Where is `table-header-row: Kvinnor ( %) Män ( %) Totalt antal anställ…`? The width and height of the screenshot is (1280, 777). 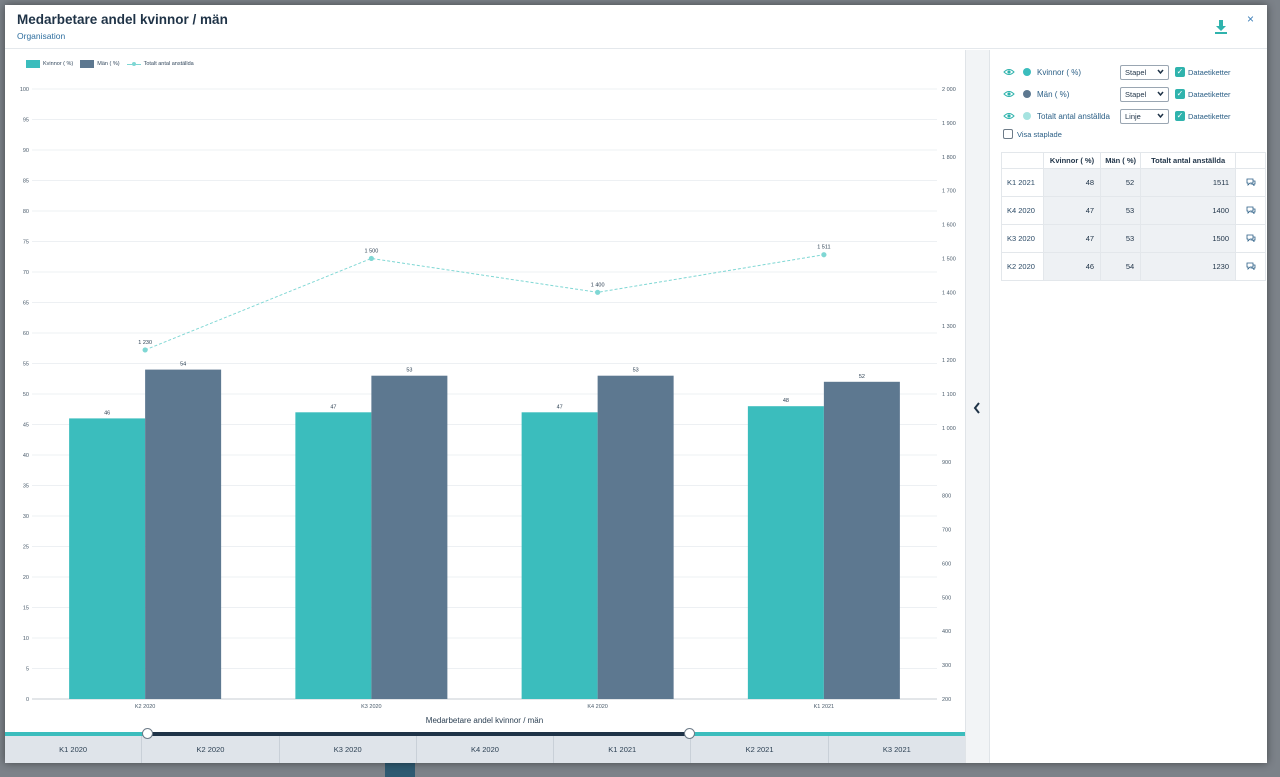 table-header-row: Kvinnor ( %) Män ( %) Totalt antal anställ… is located at coordinates (1133, 160).